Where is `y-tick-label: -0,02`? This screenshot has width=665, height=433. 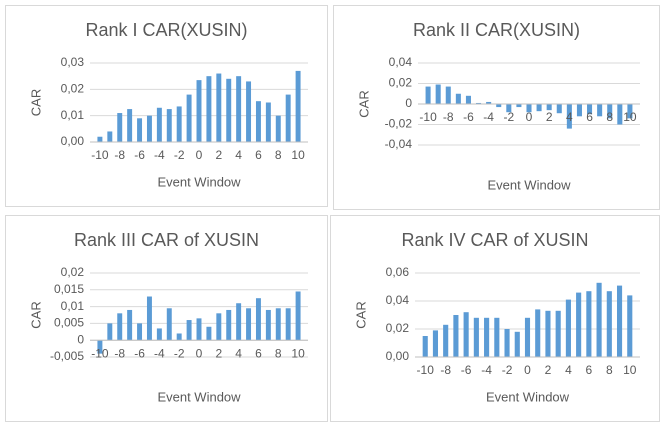 y-tick-label: -0,02 is located at coordinates (399, 124).